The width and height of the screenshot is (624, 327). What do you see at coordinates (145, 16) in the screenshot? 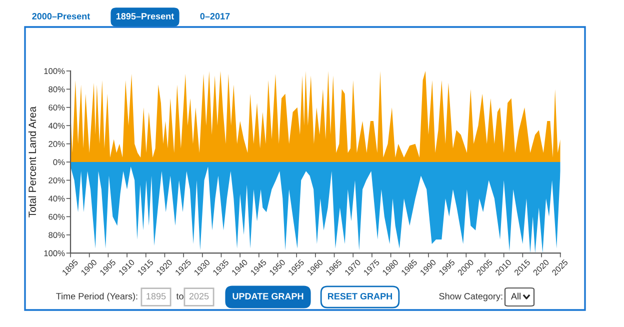
I see `text: 1895–Present` at bounding box center [145, 16].